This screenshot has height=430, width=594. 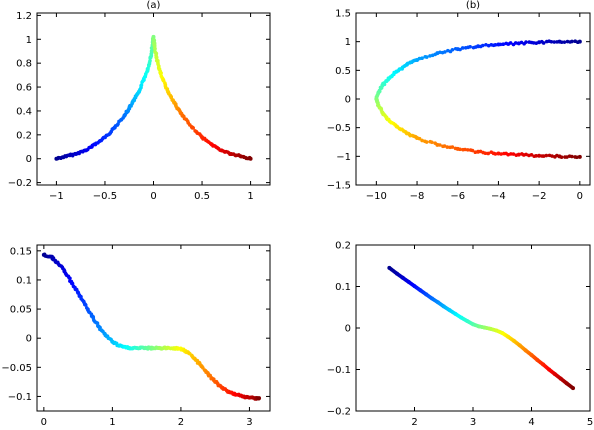 I want to click on x-tick-label: 0, so click(x=153, y=196).